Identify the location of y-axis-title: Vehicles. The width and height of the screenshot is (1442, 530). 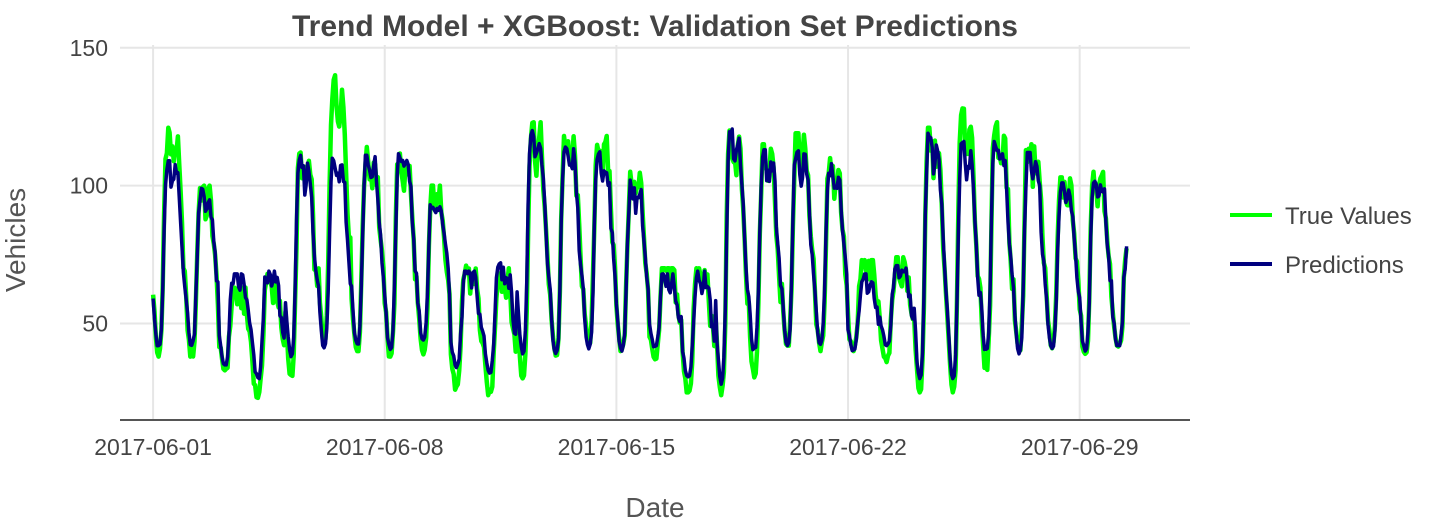
(15, 240).